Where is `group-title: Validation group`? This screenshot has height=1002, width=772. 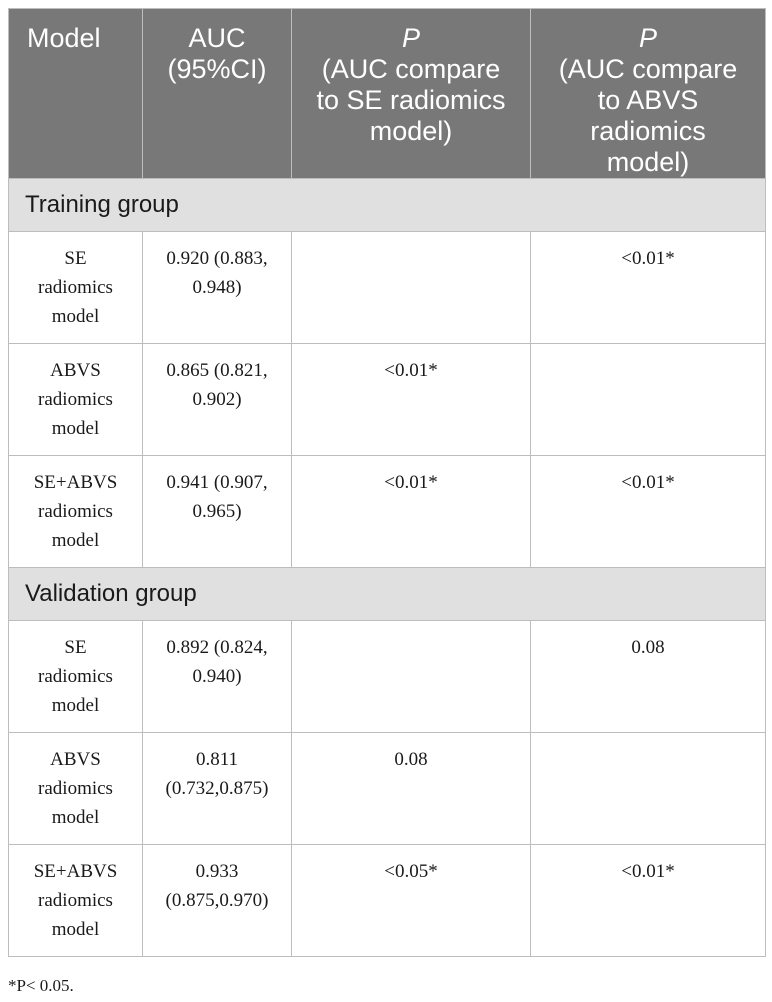
group-title: Validation group is located at coordinates (387, 594).